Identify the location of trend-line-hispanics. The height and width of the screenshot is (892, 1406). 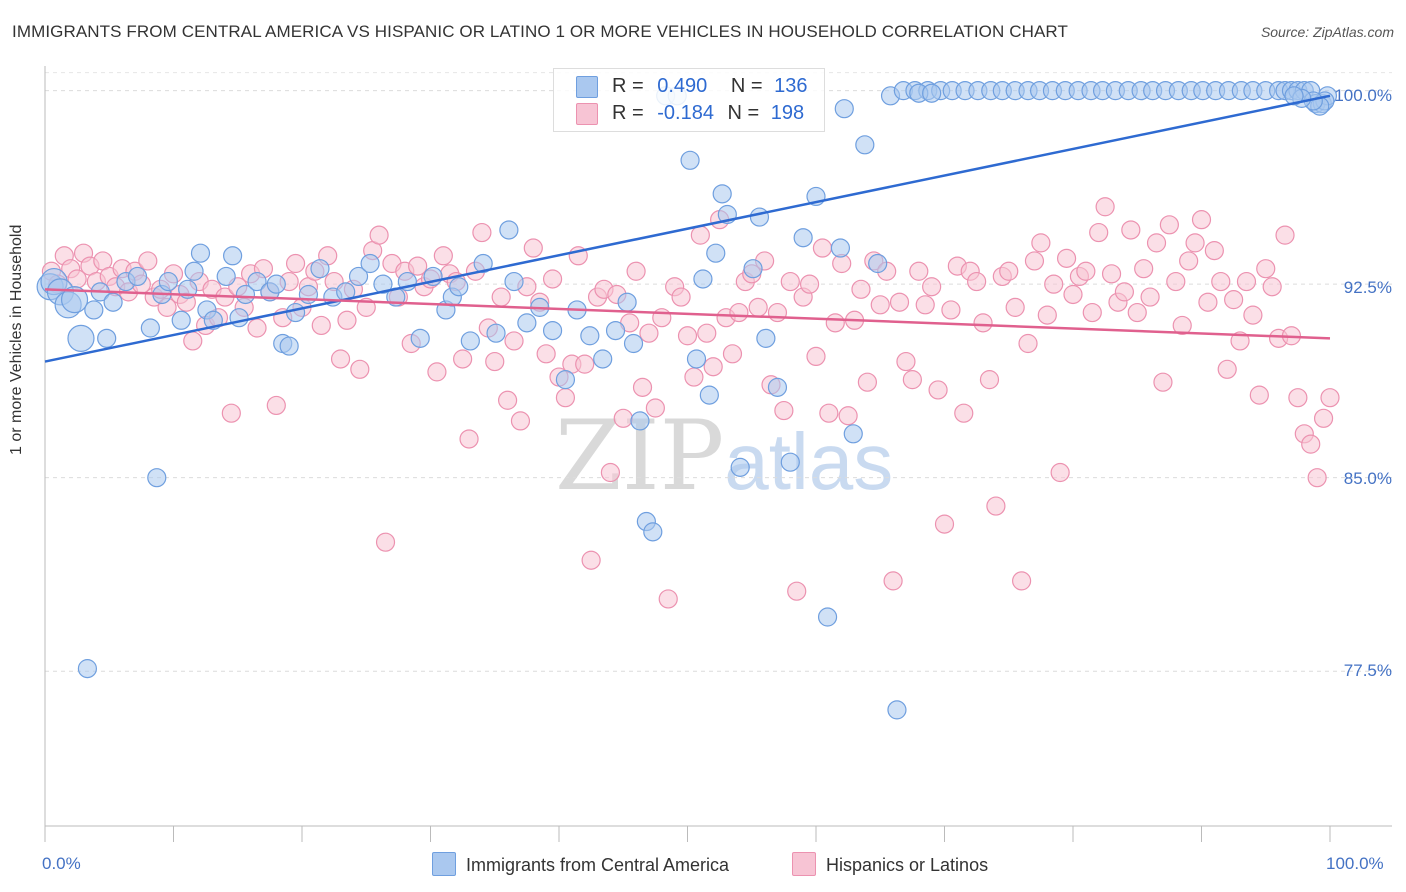
(687, 314).